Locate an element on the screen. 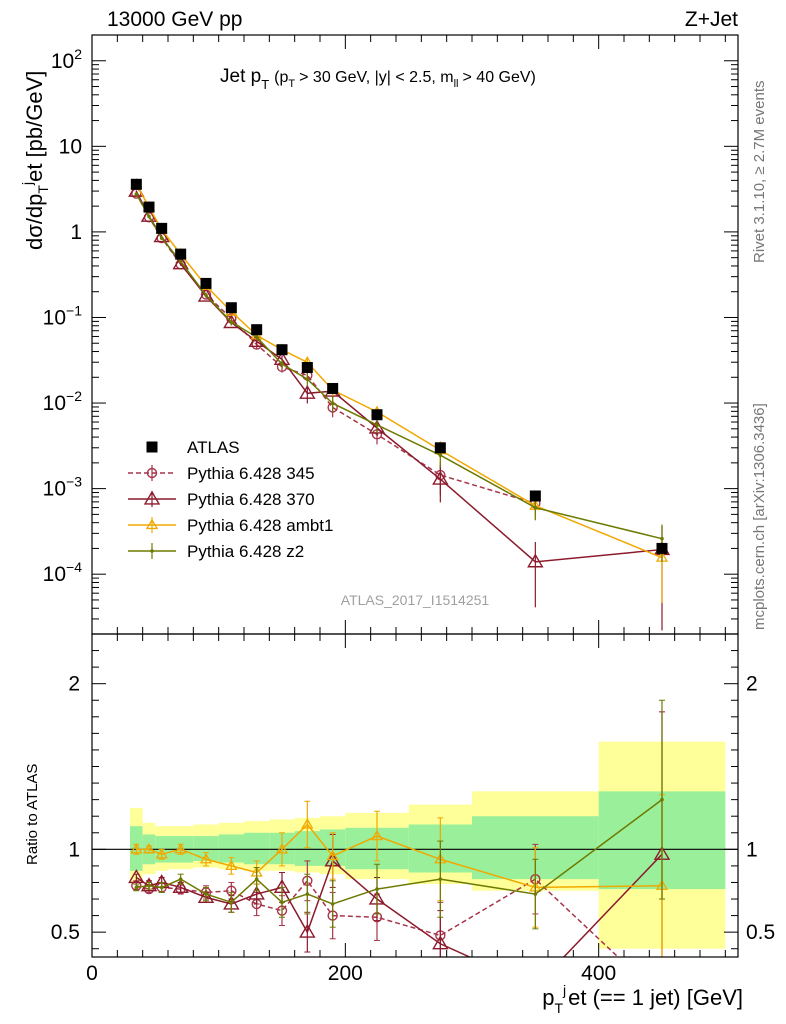  series-line-ratio is located at coordinates (399, 852).